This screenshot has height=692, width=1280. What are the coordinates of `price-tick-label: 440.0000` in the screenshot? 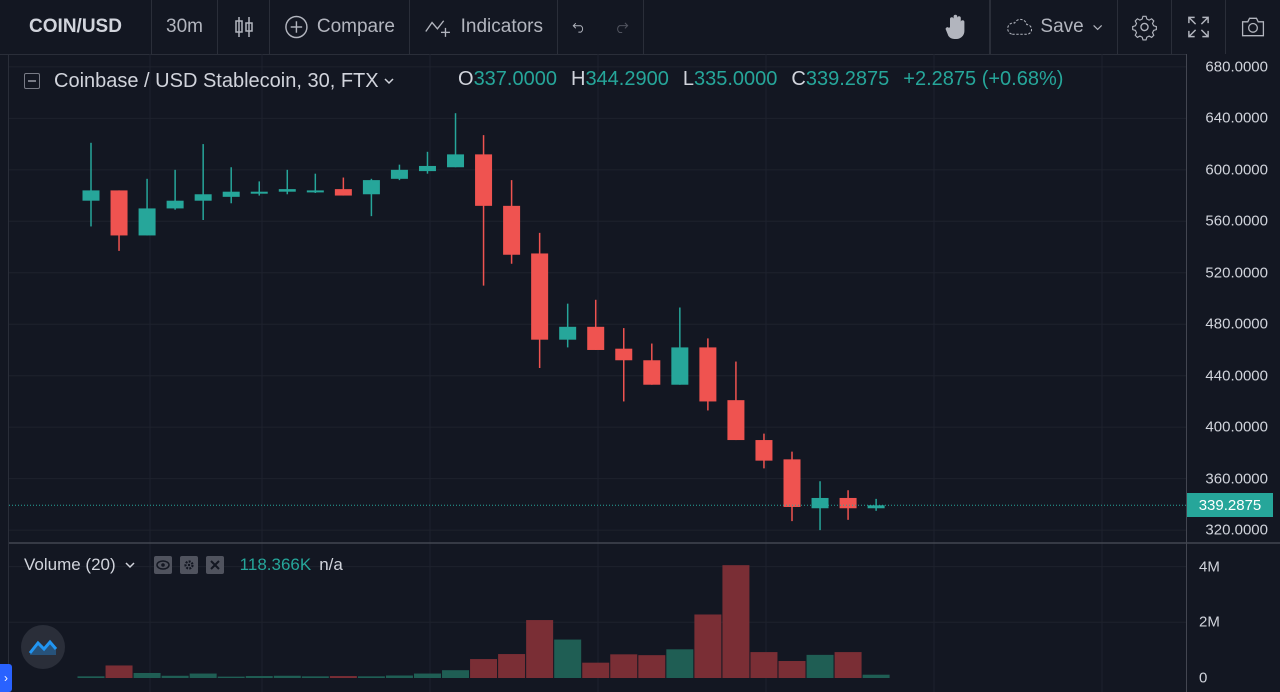 It's located at (1236, 376).